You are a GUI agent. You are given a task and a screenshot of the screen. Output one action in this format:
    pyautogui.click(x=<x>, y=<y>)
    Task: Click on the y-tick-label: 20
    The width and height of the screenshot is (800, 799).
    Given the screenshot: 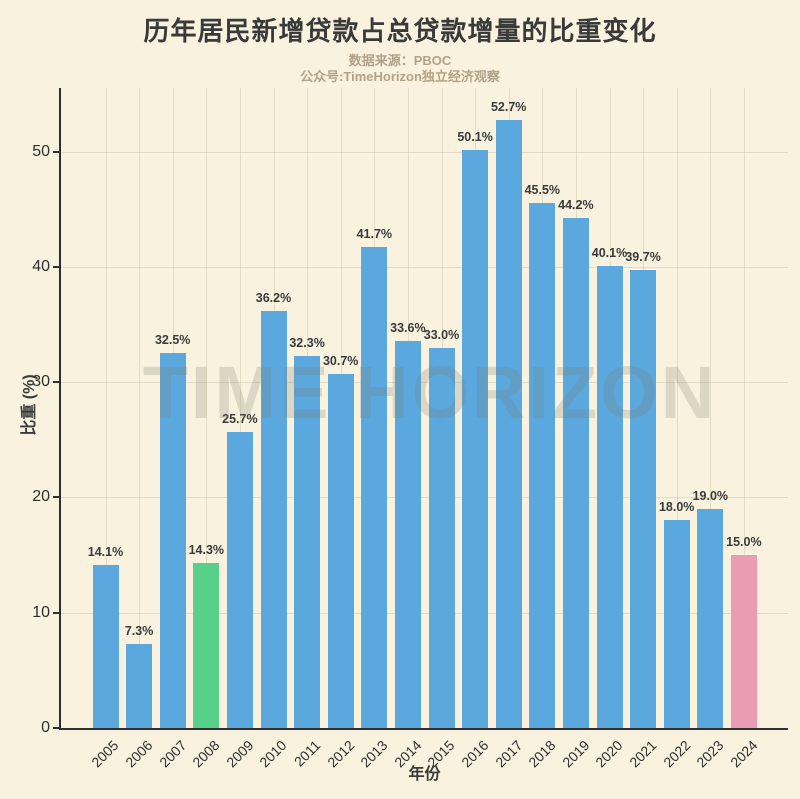 What is the action you would take?
    pyautogui.click(x=41, y=497)
    